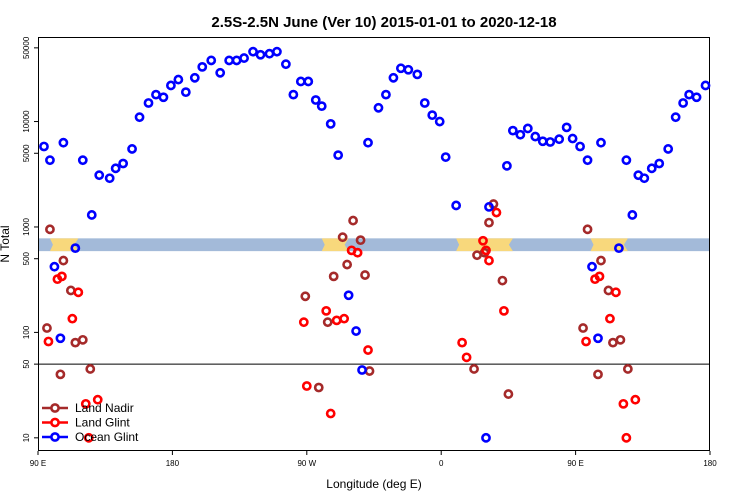 This screenshot has width=750, height=500. I want to click on y-tick-label: 10000, so click(26, 121).